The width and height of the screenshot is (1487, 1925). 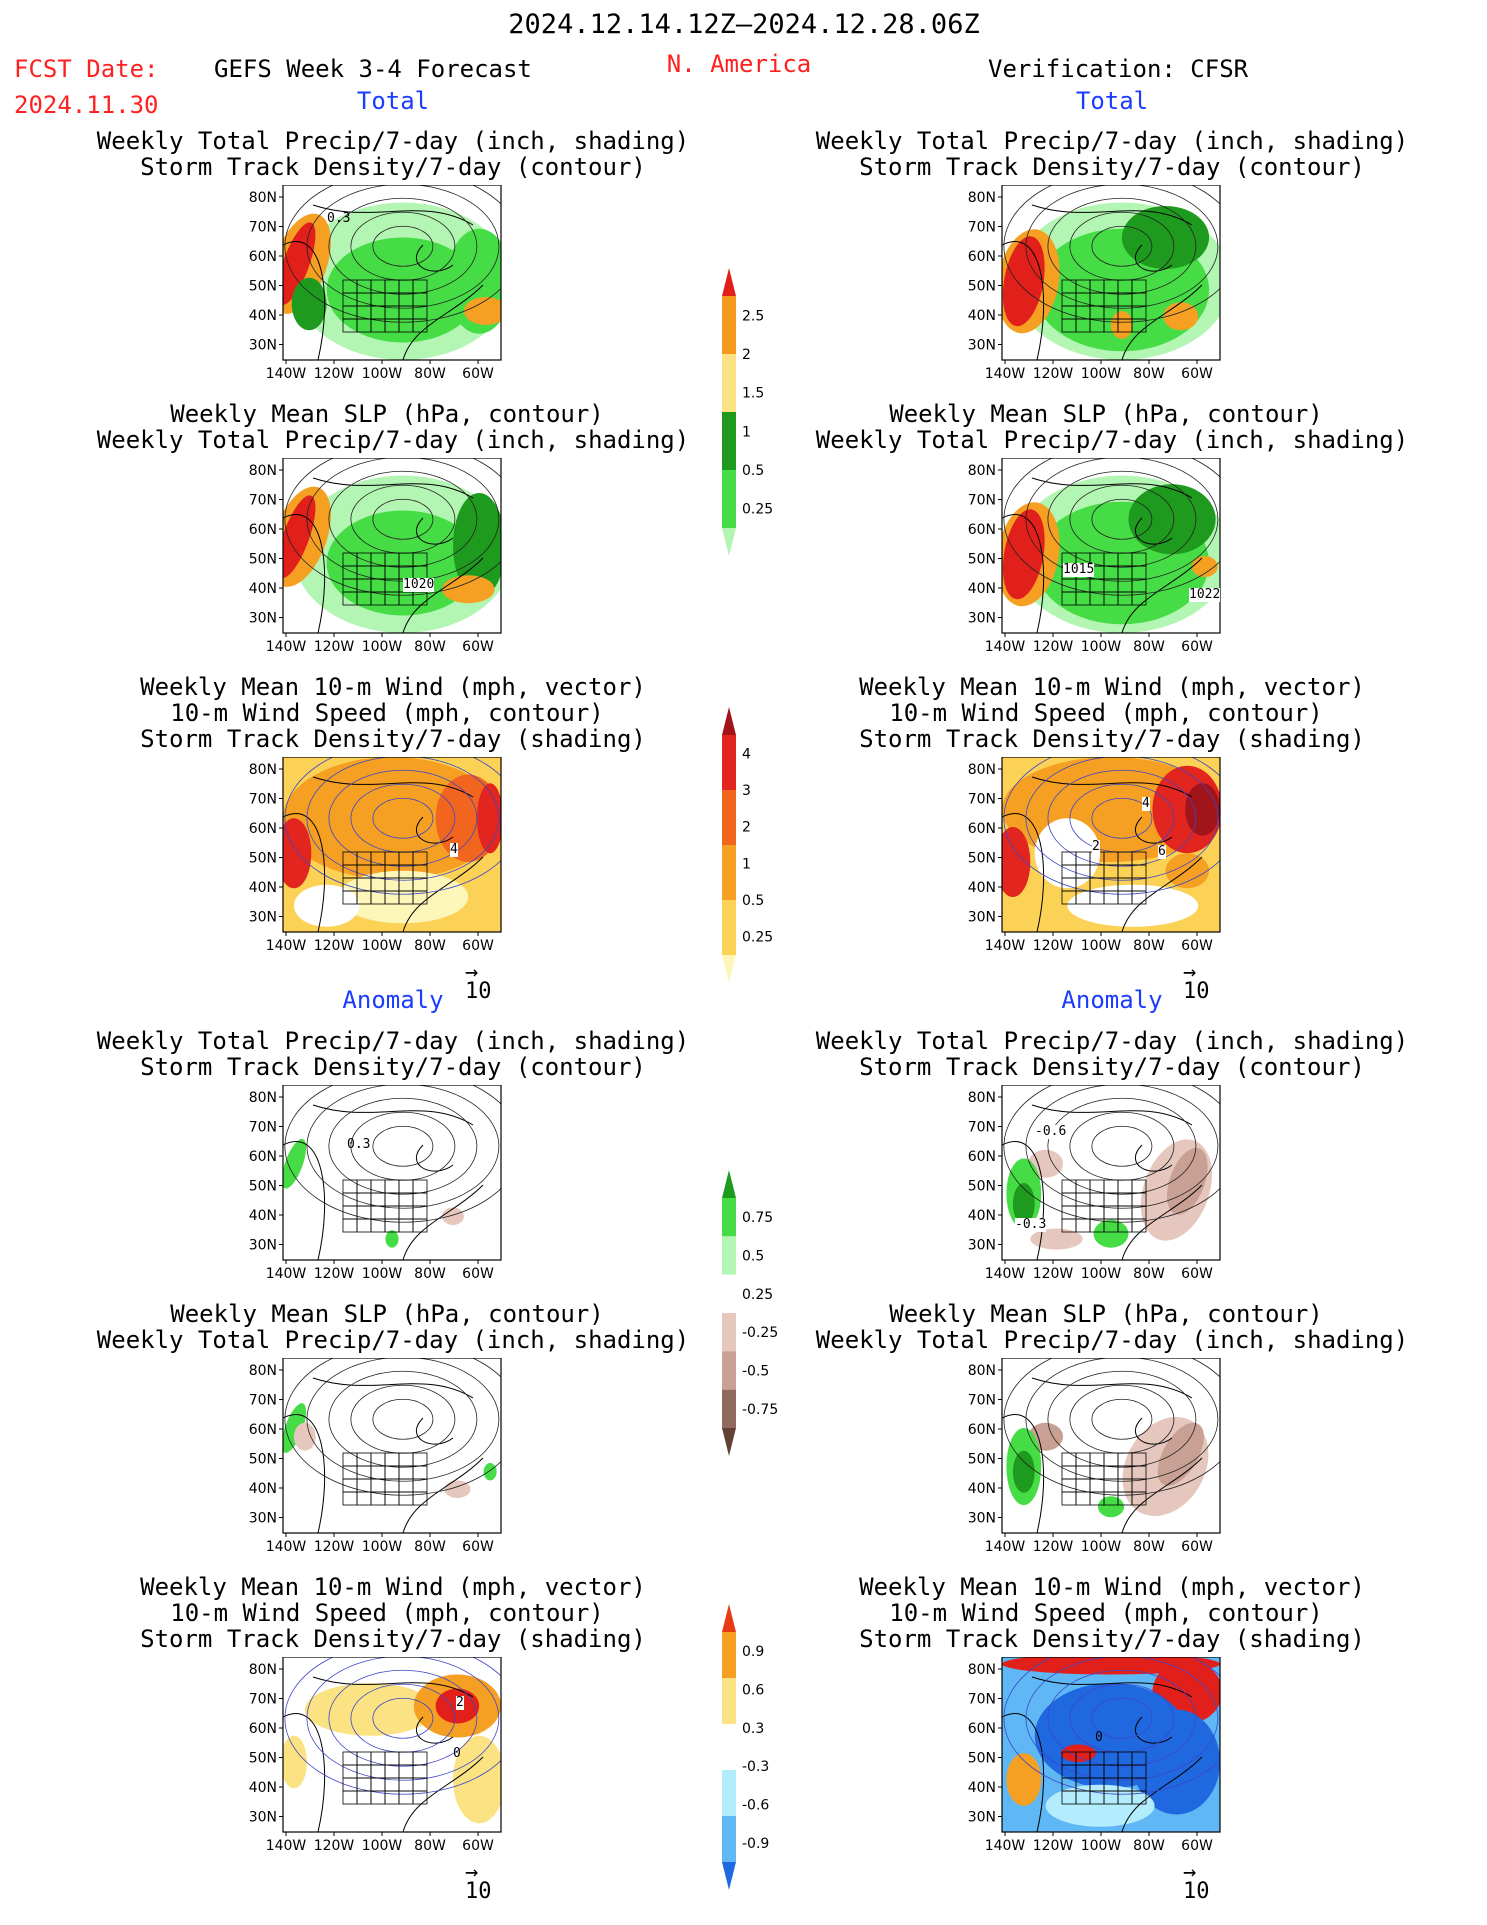 What do you see at coordinates (86, 69) in the screenshot?
I see `fcst-date-label: FCST Date:` at bounding box center [86, 69].